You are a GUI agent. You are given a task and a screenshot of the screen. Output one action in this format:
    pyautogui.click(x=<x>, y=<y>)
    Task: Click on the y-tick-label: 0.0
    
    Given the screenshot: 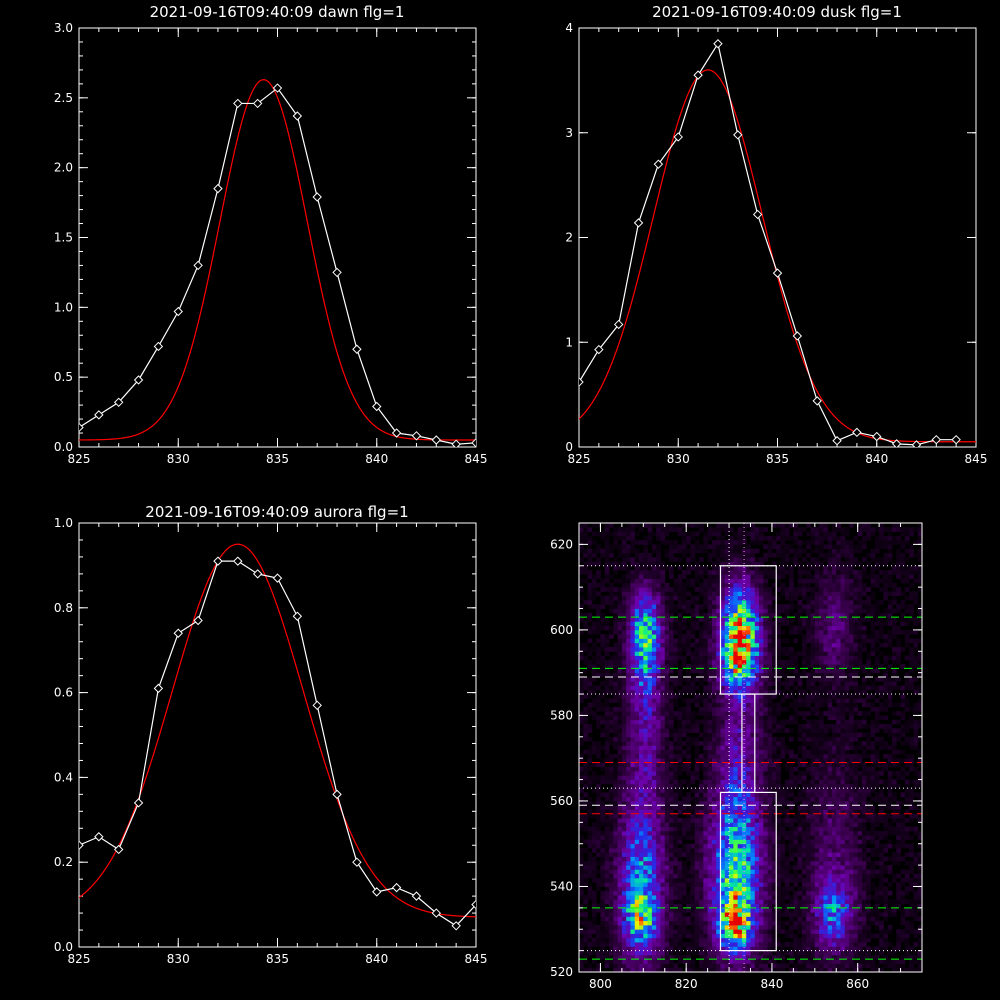 What is the action you would take?
    pyautogui.click(x=63, y=947)
    